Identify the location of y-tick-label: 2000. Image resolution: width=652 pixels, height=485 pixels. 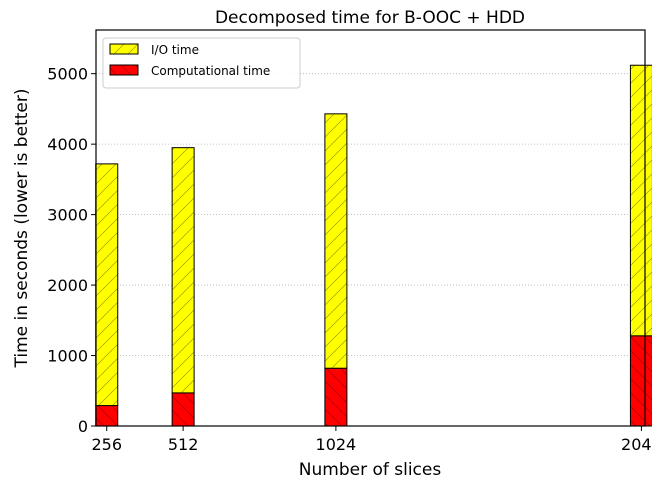
(67, 285).